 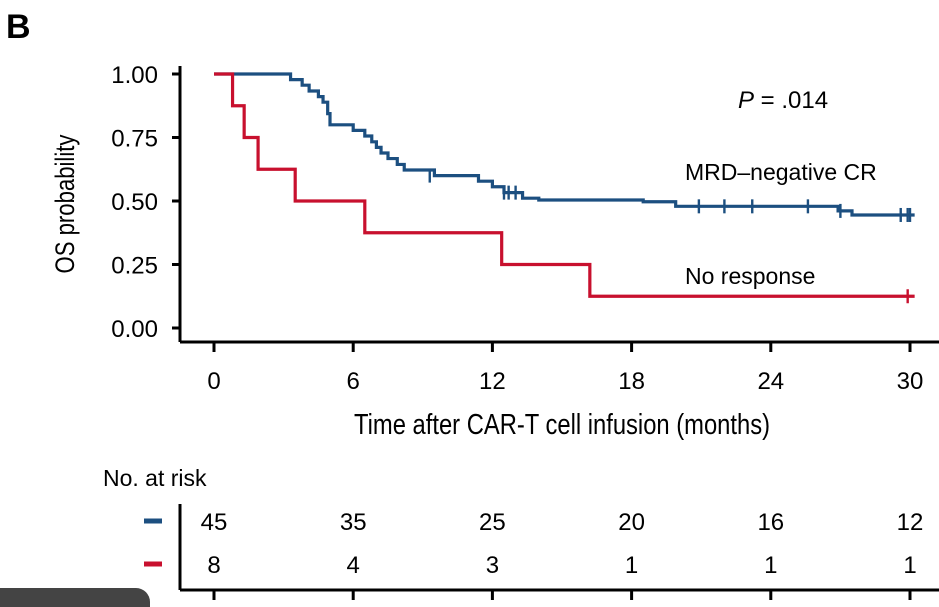 What do you see at coordinates (781, 172) in the screenshot?
I see `series-label-mrd-negative: MRD–negative CR` at bounding box center [781, 172].